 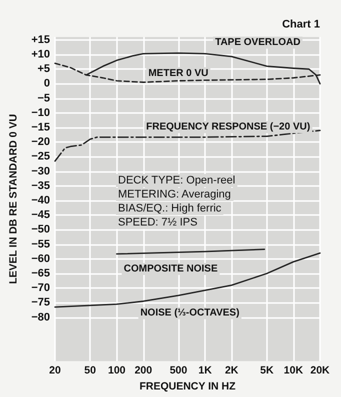 I want to click on y-tick-label: −60, so click(x=40, y=258).